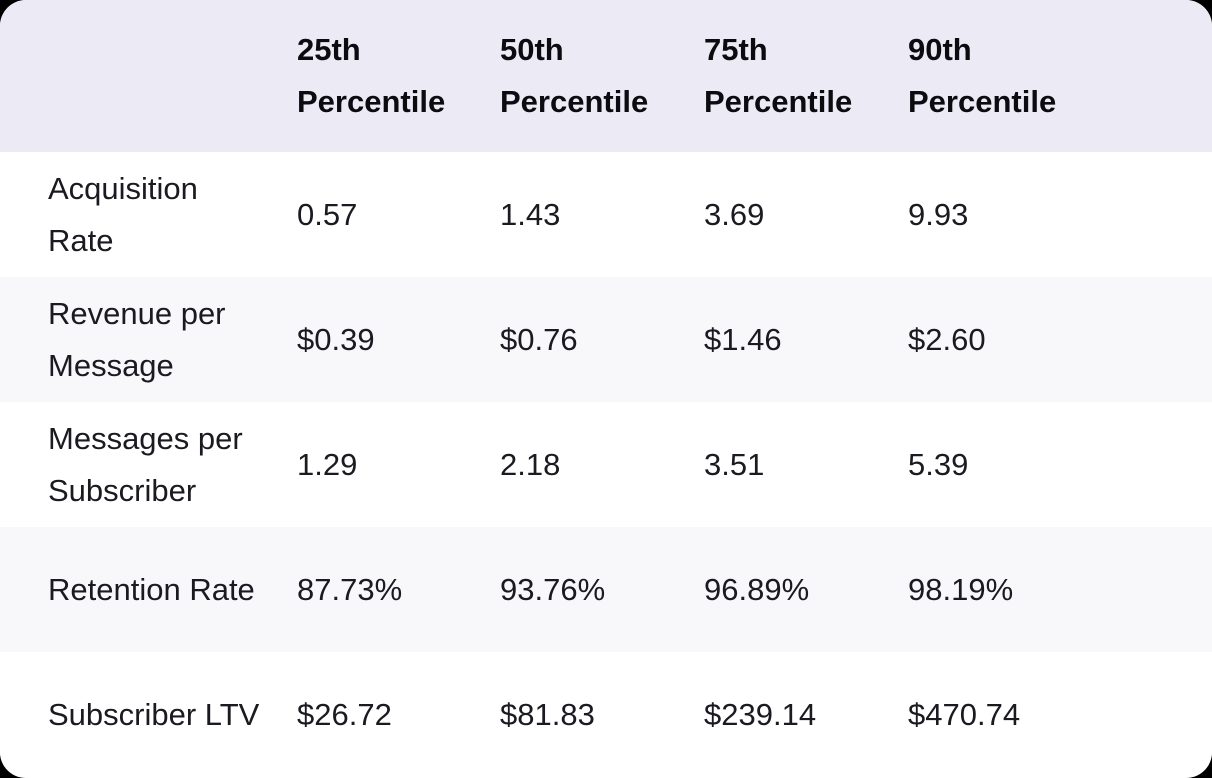 This screenshot has height=778, width=1212. I want to click on column-header-75th-percentile: 75th Percentile, so click(806, 76).